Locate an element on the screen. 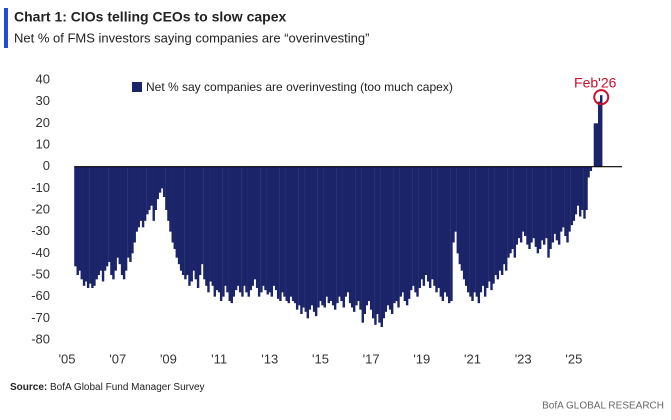 The image size is (671, 420). y-tick-label: -80 is located at coordinates (40, 338).